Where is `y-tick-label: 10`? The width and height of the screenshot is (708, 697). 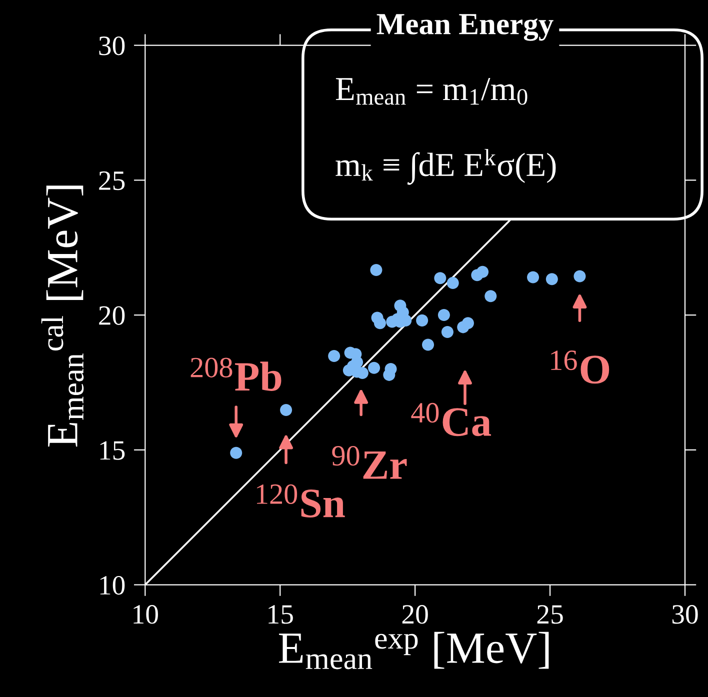
y-tick-label: 10 is located at coordinates (112, 585).